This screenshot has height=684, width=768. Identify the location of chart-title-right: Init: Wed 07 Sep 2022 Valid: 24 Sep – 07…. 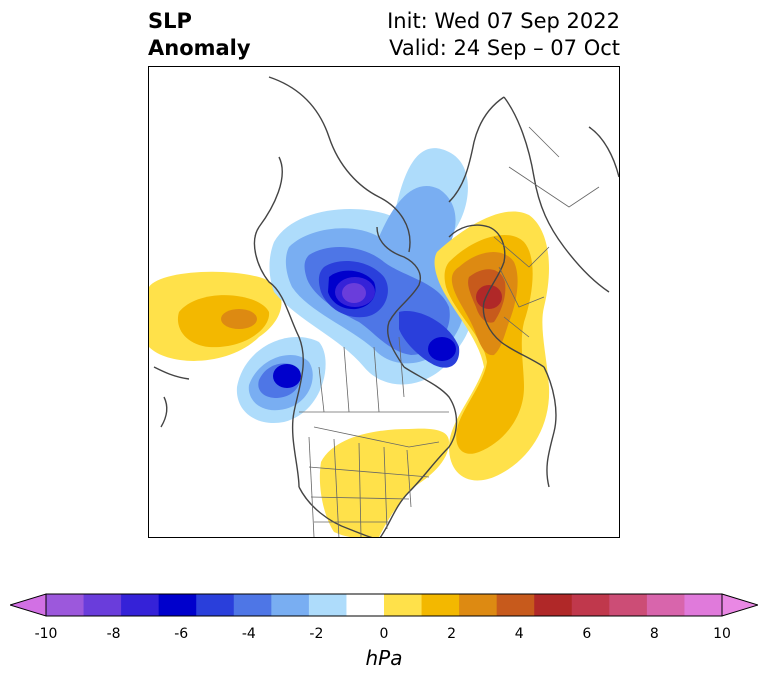
(503, 35).